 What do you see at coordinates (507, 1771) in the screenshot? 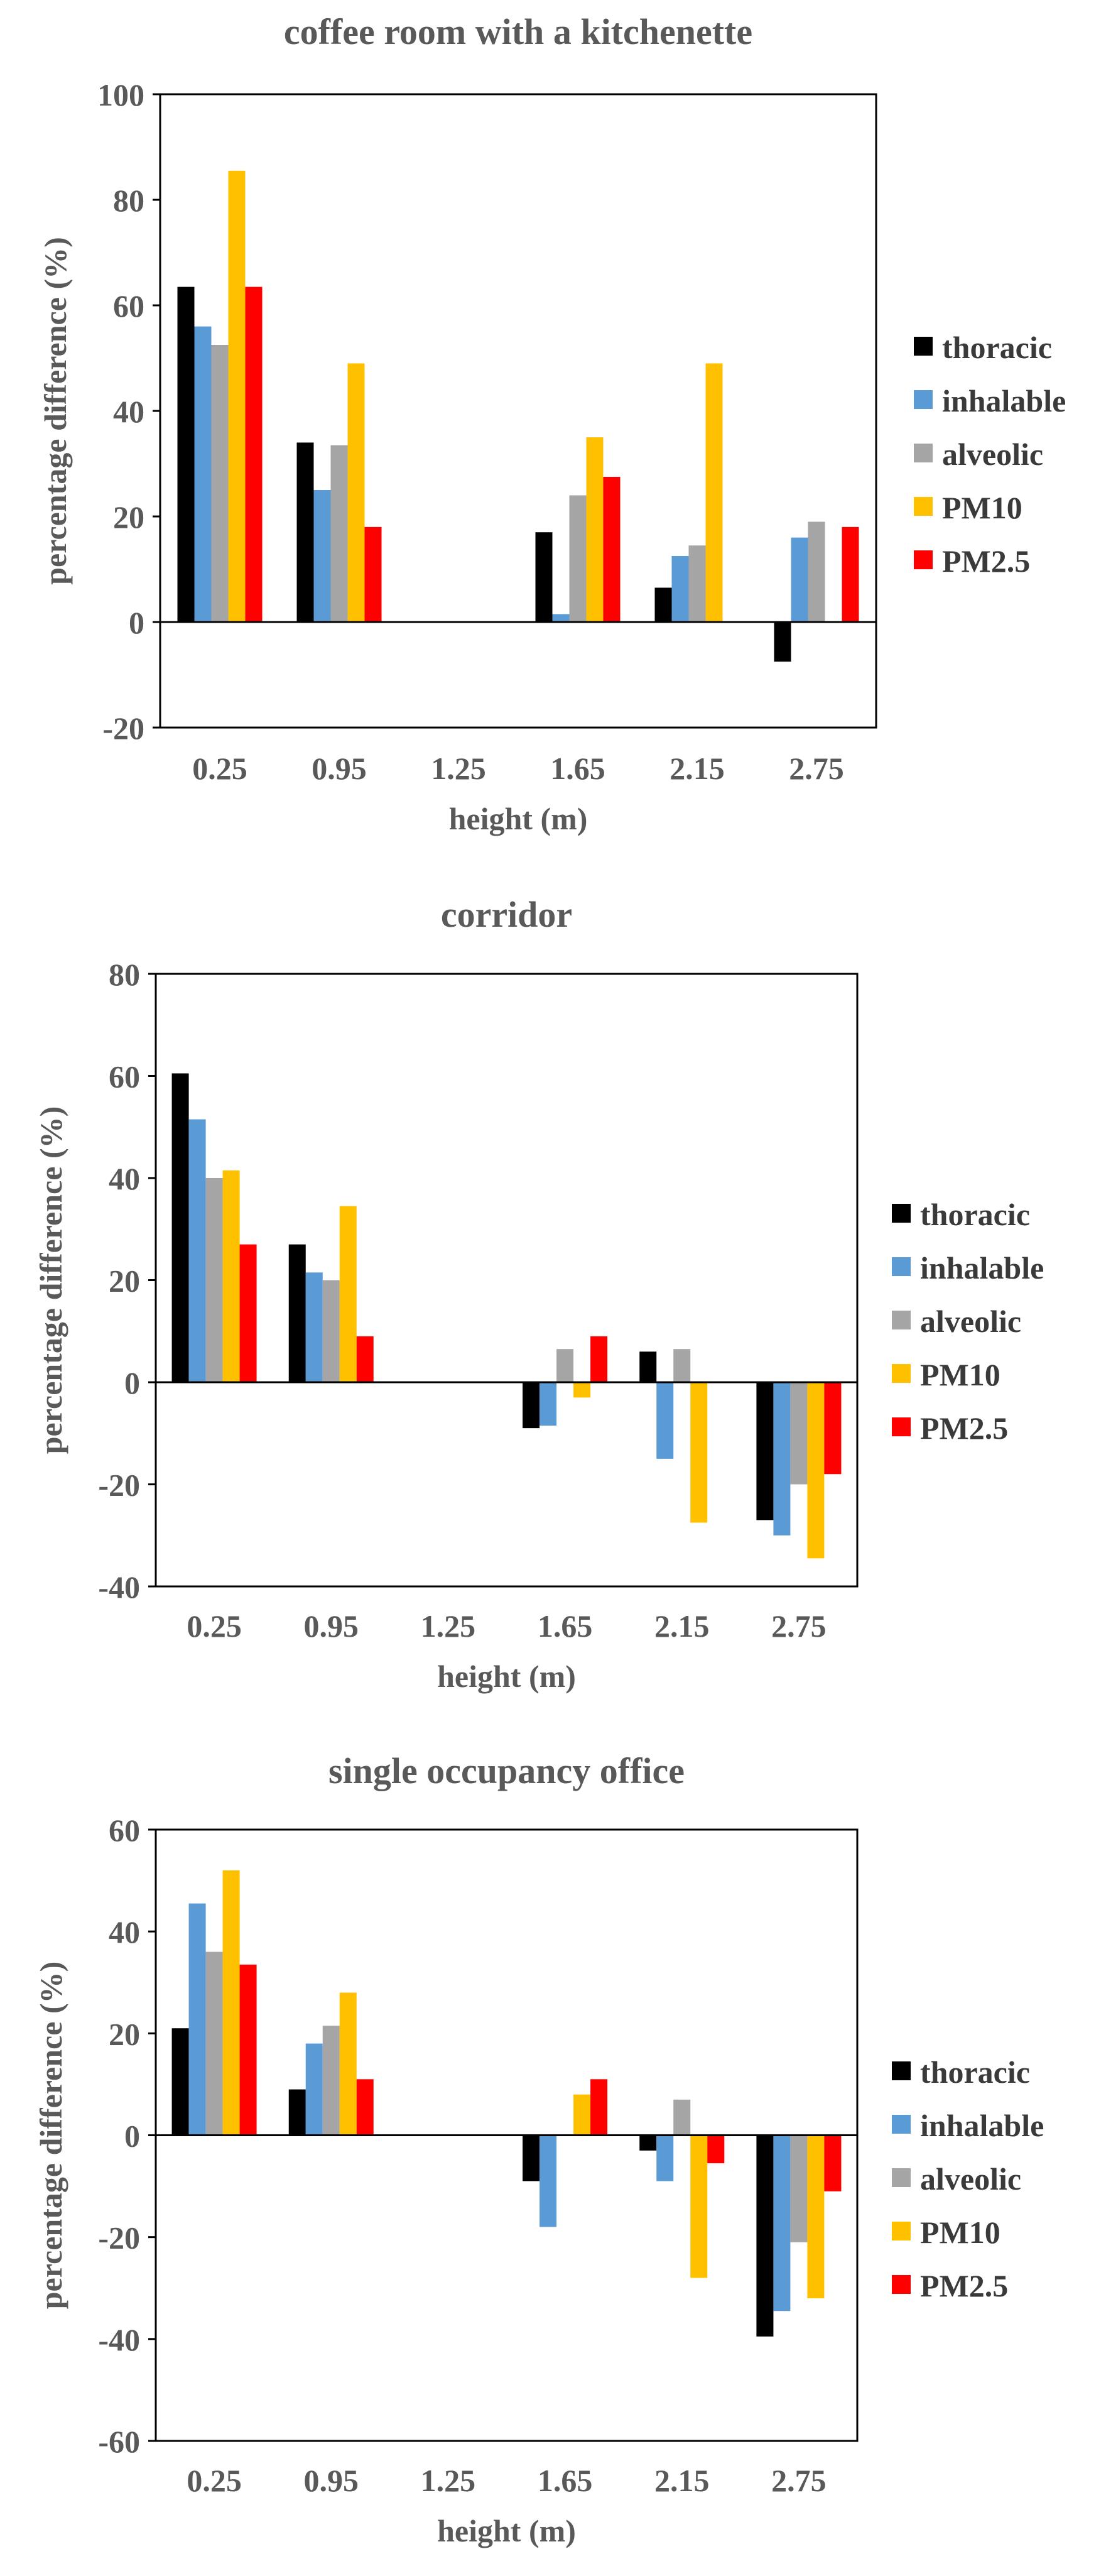
I see `chart-title: single occupancy office` at bounding box center [507, 1771].